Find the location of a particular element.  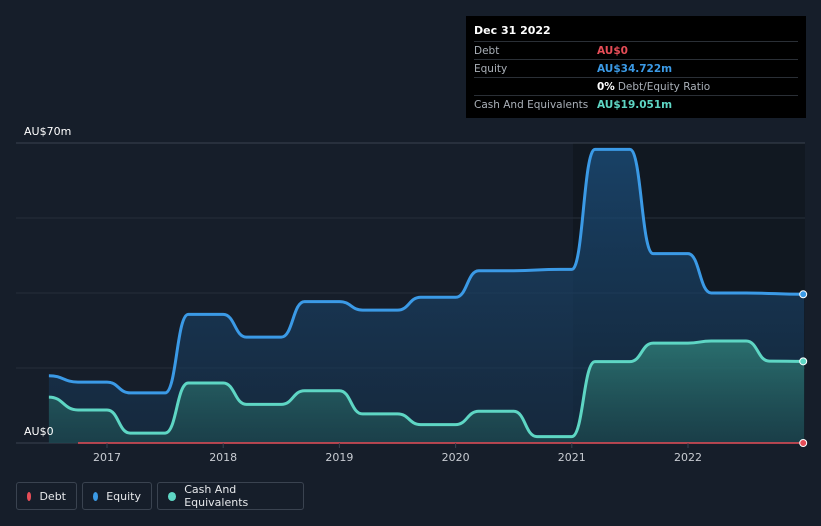

x-tick-label: 2021 is located at coordinates (572, 457).